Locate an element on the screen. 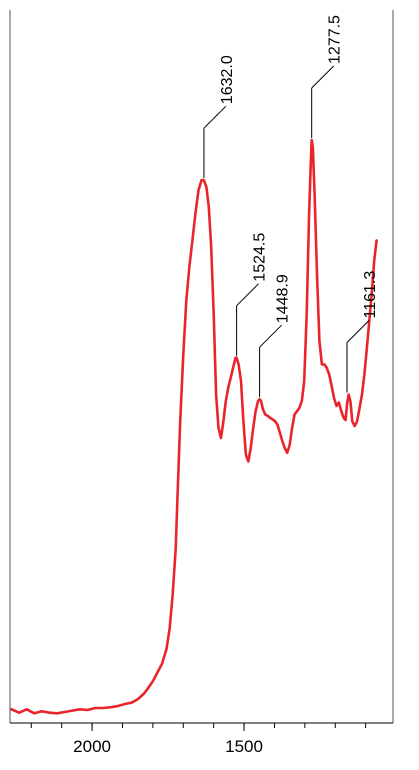  x-major-ticks: 2000 1500 is located at coordinates (168, 739).